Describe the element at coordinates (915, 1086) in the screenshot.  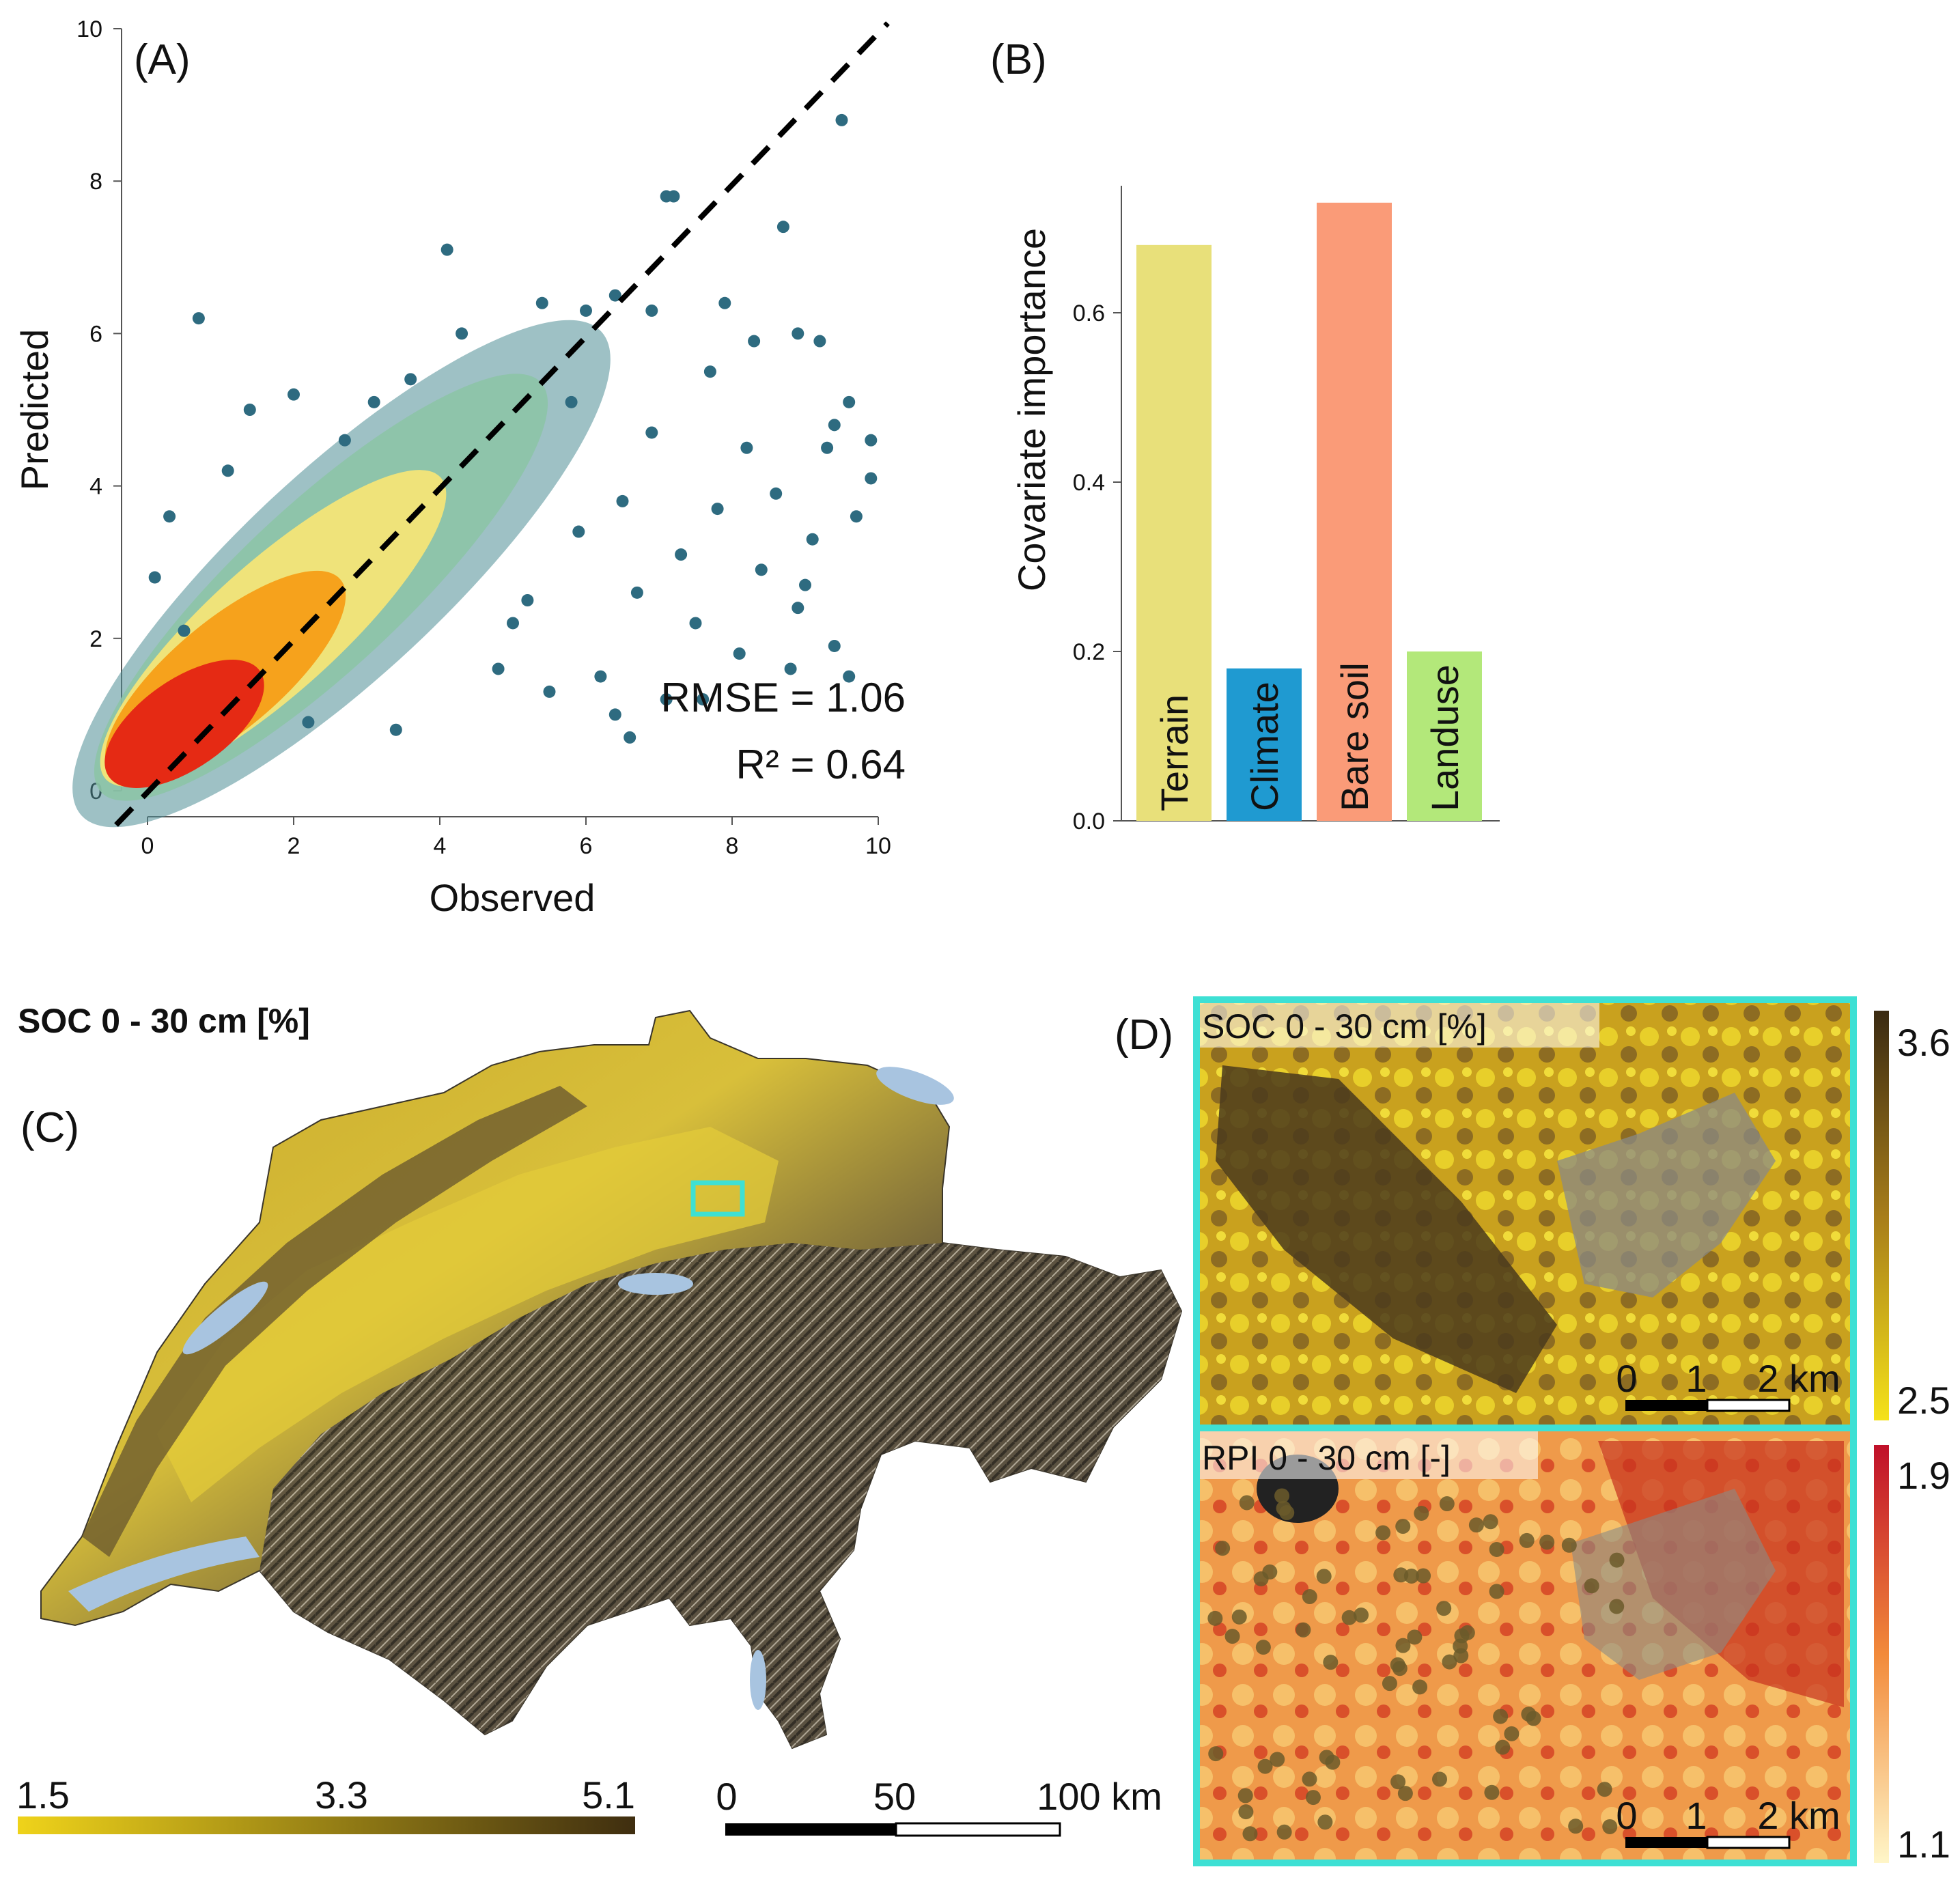
I see `lake-constance` at that location.